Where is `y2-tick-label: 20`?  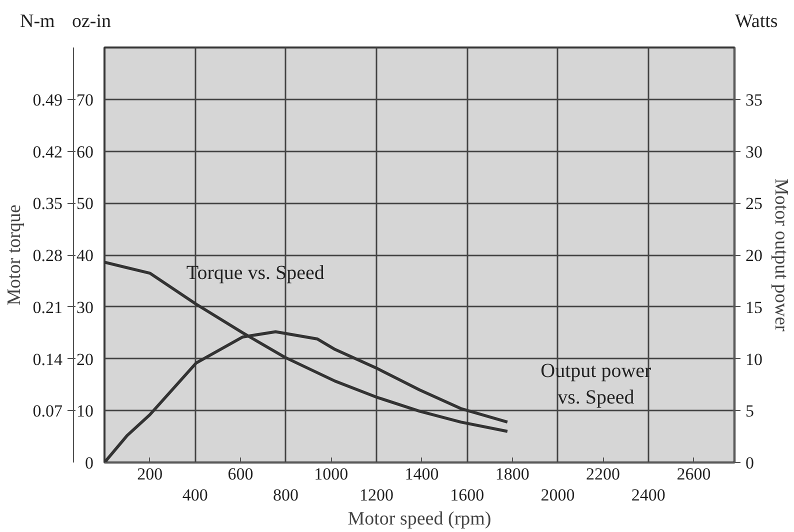 y2-tick-label: 20 is located at coordinates (754, 255).